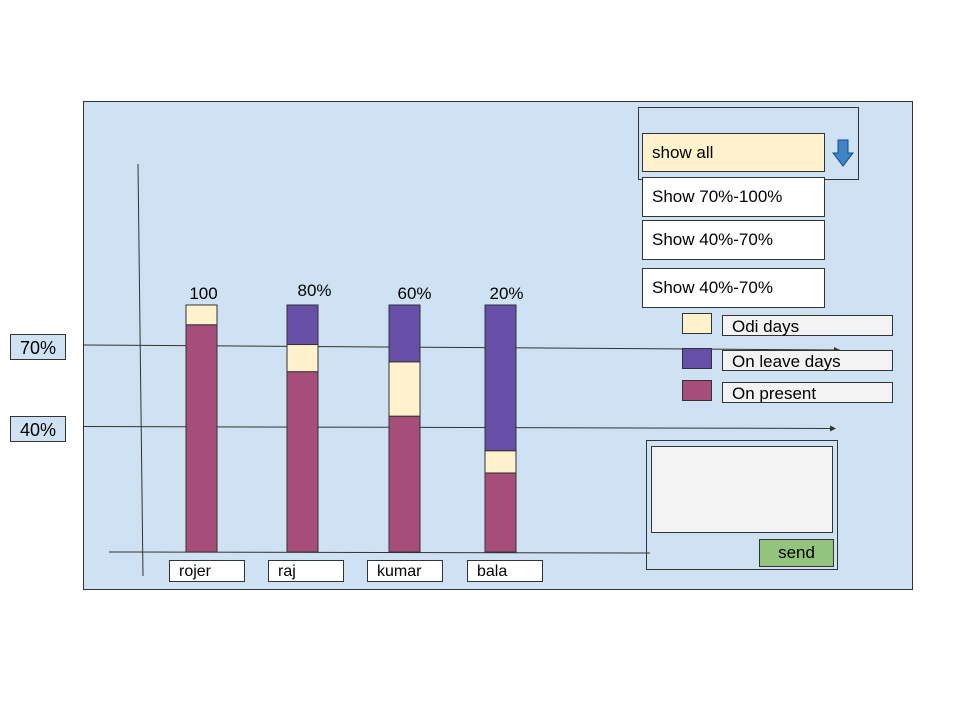 This screenshot has height=720, width=960. Describe the element at coordinates (404, 484) in the screenshot. I see `bar-kumar-present` at that location.